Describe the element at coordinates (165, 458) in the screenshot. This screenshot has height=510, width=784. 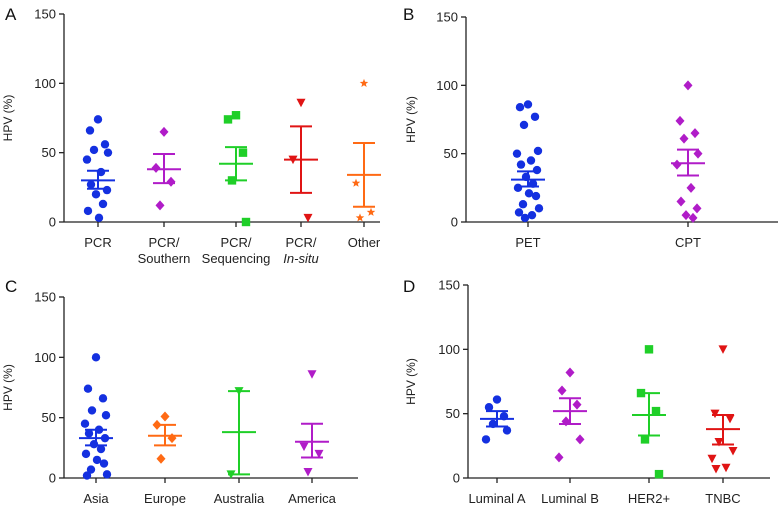
I see `series-europe: Europe` at that location.